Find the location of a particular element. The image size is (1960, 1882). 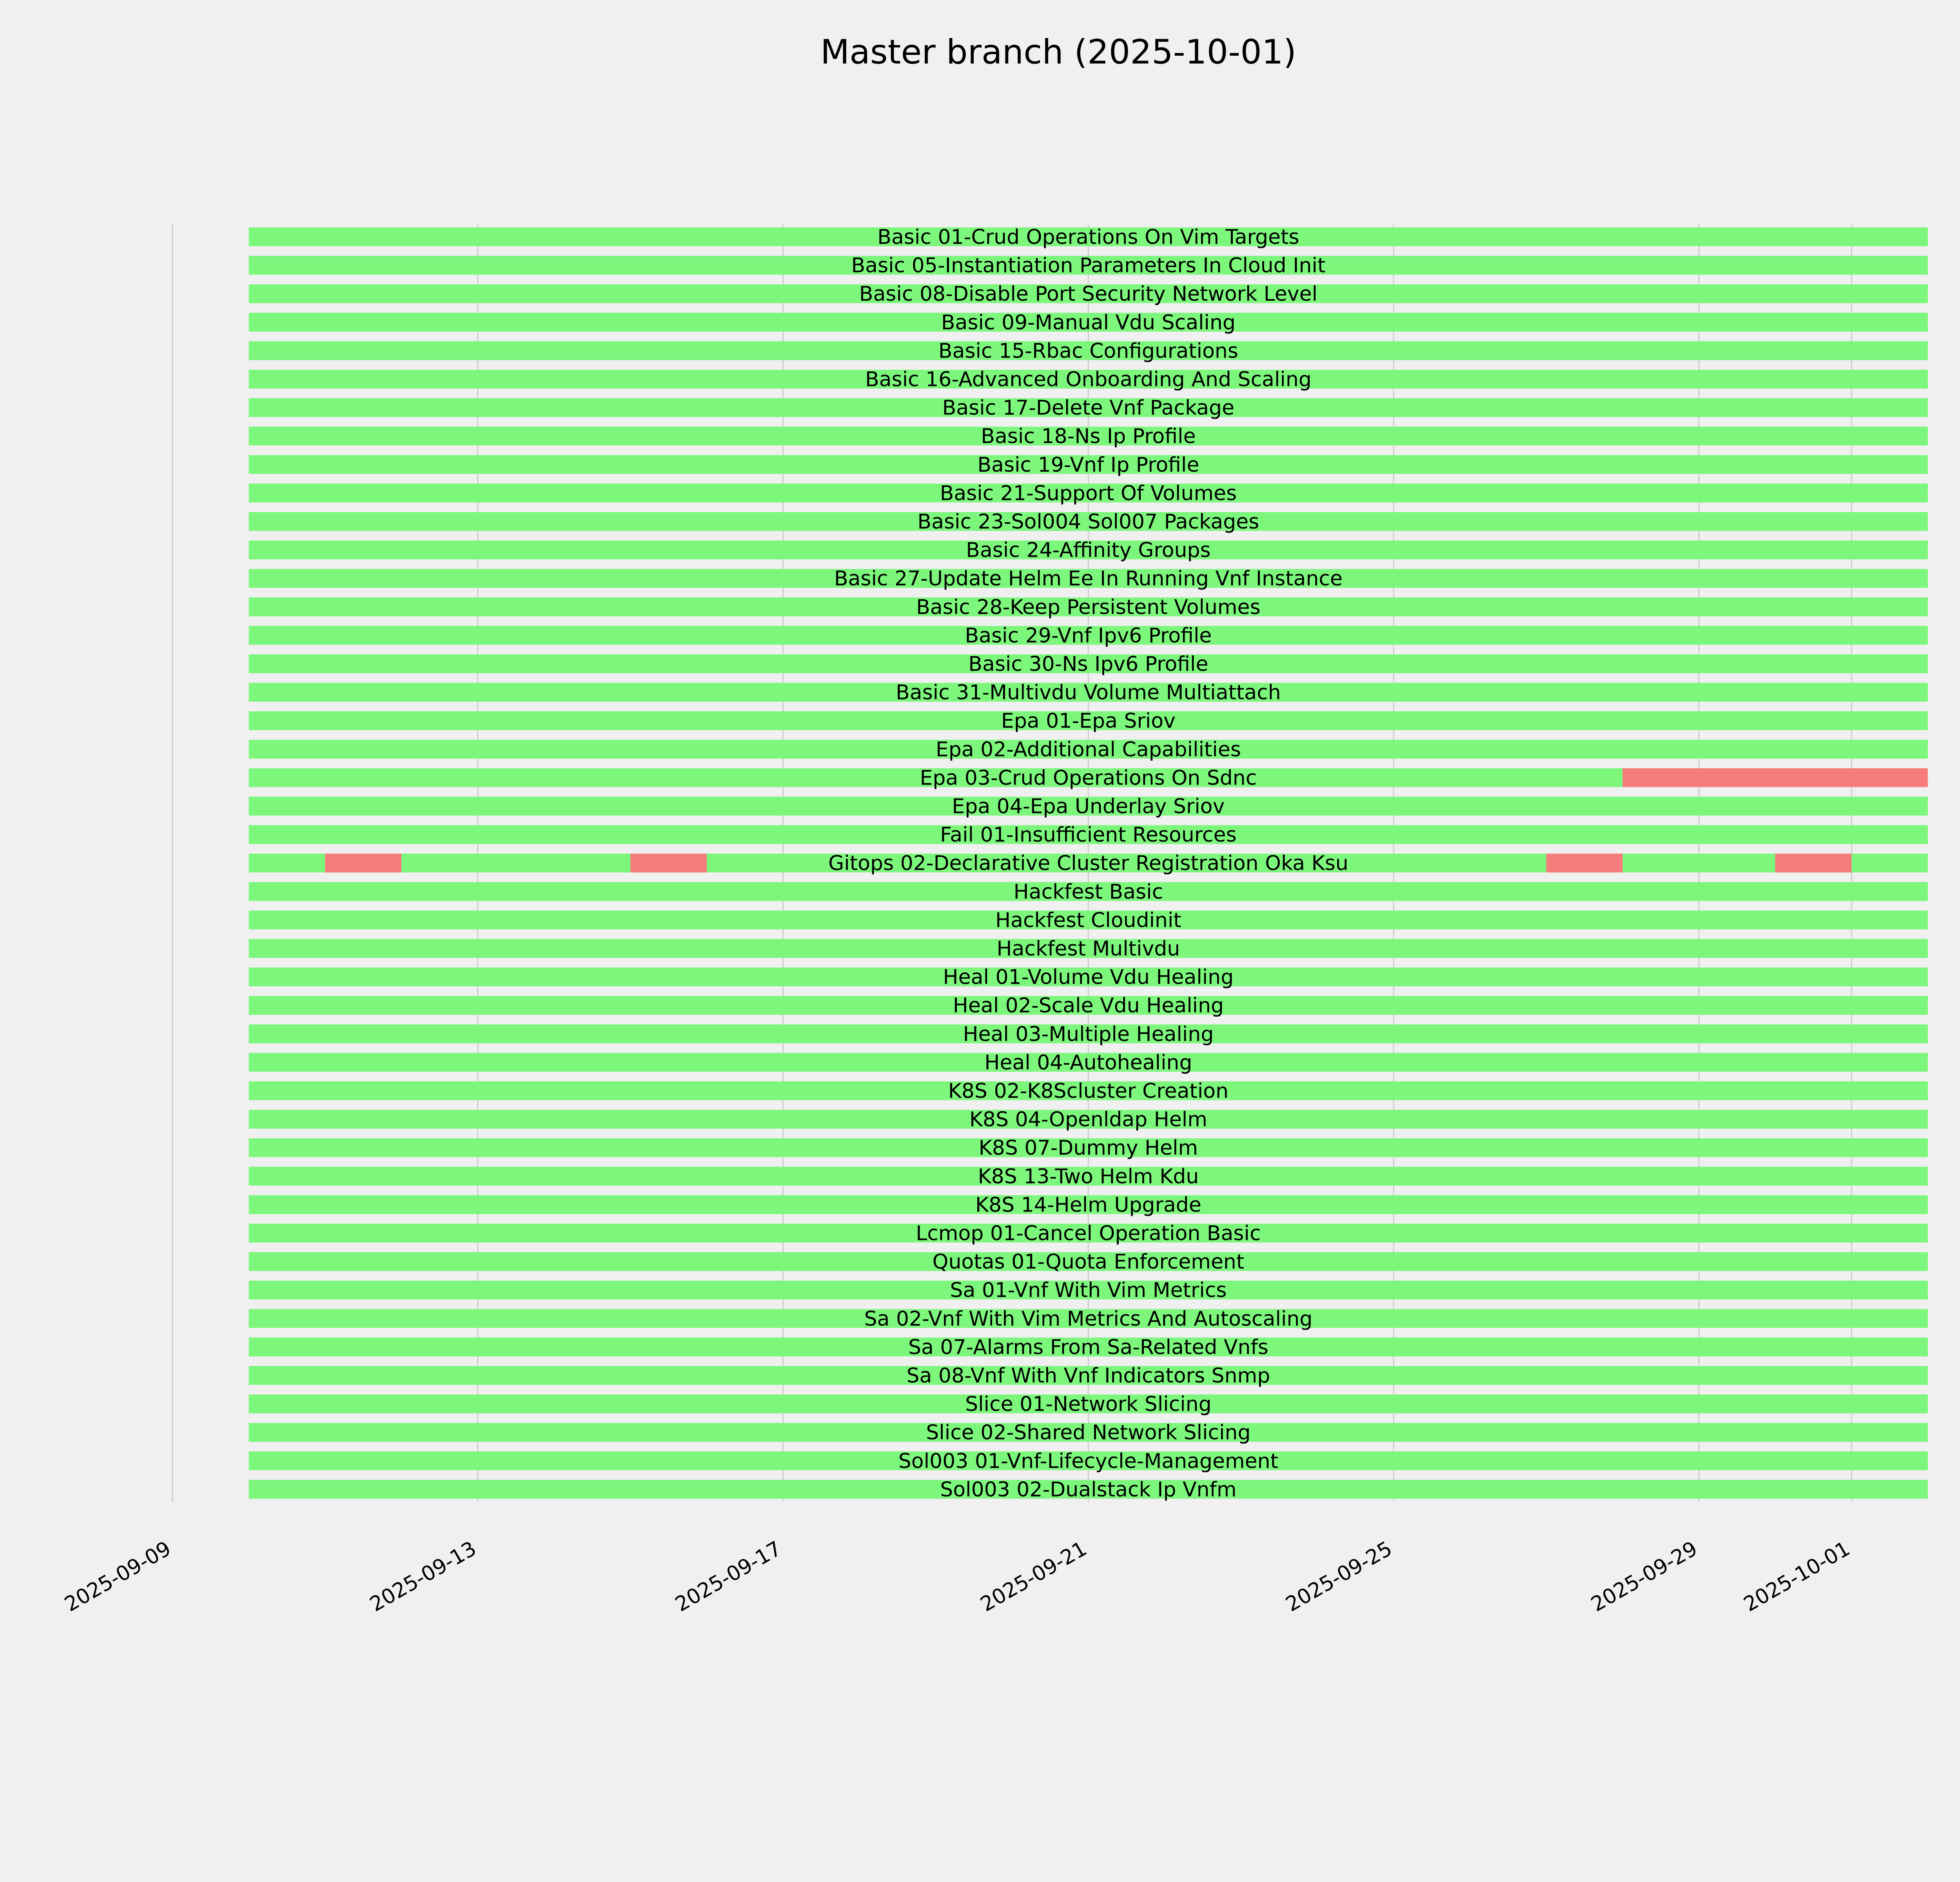

x-tick-label: 2025-09-13 is located at coordinates (424, 1577).